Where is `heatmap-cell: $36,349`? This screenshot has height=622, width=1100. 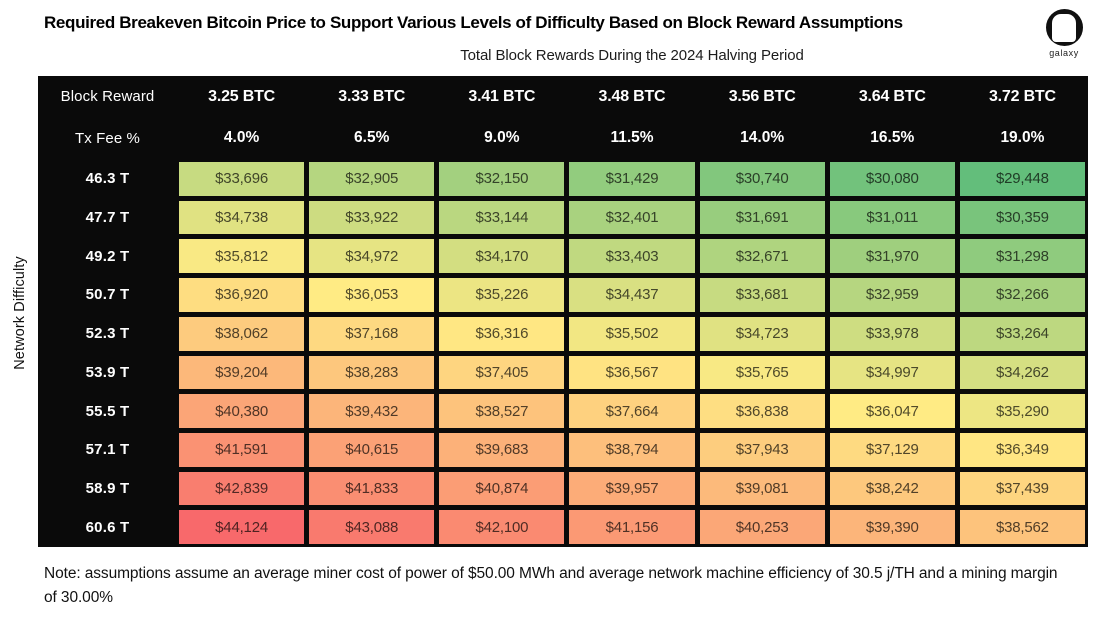 heatmap-cell: $36,349 is located at coordinates (1022, 449).